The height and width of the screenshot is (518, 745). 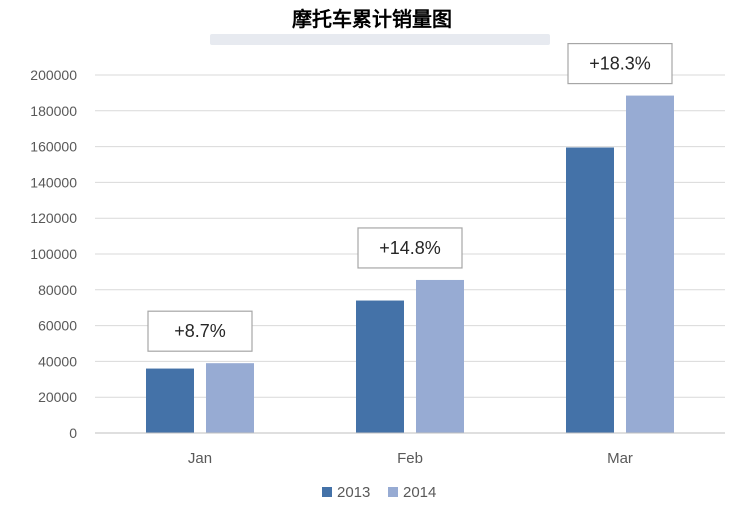 I want to click on legend-label: 2014, so click(x=419, y=492).